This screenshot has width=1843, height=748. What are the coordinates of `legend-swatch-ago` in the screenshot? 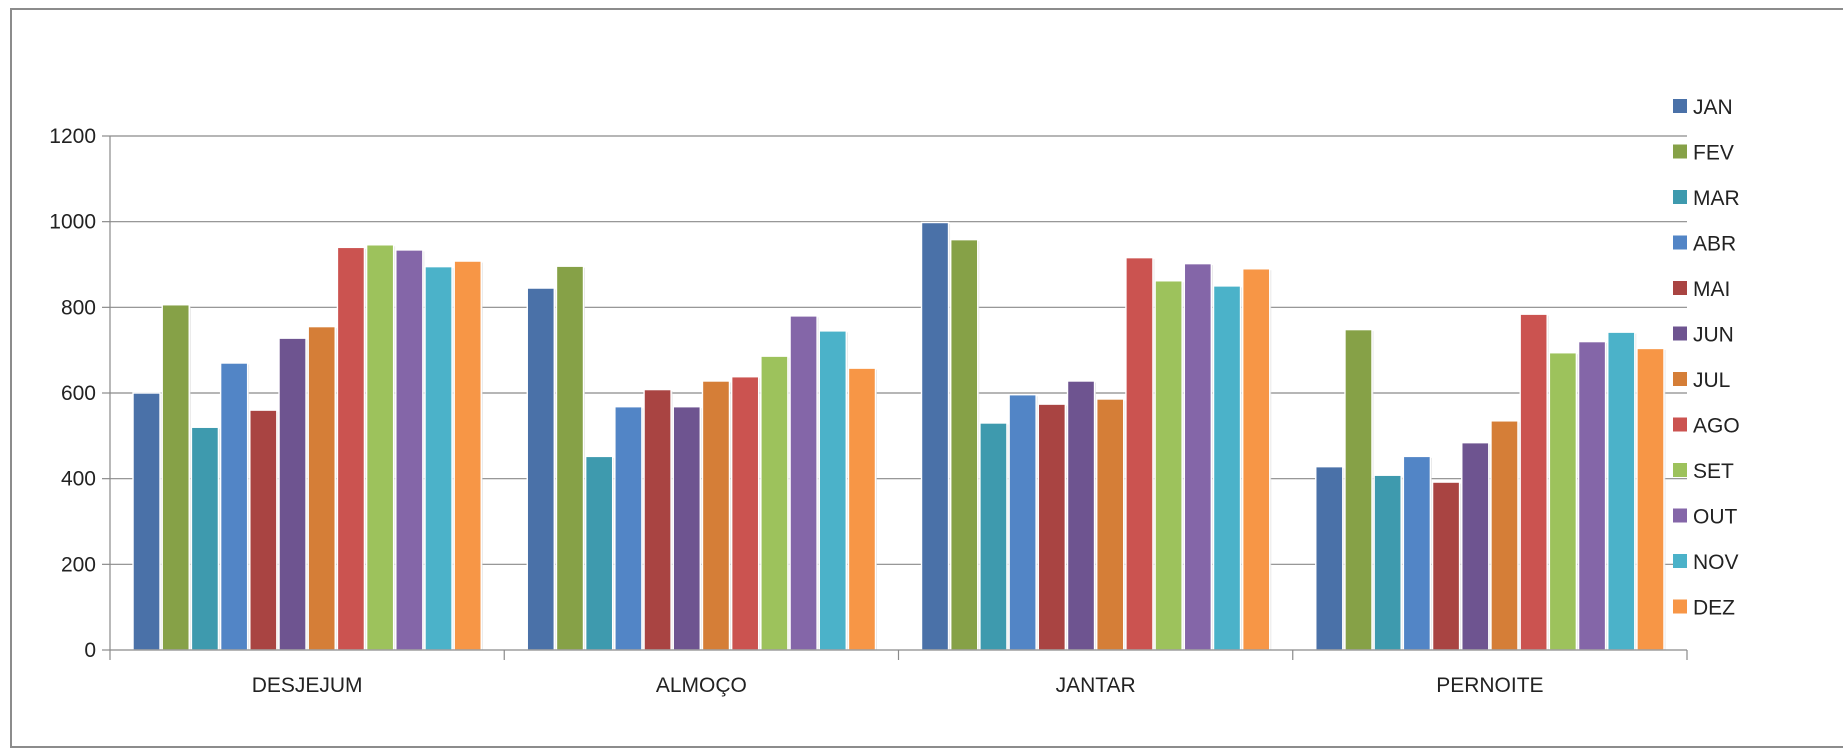 It's located at (1680, 424).